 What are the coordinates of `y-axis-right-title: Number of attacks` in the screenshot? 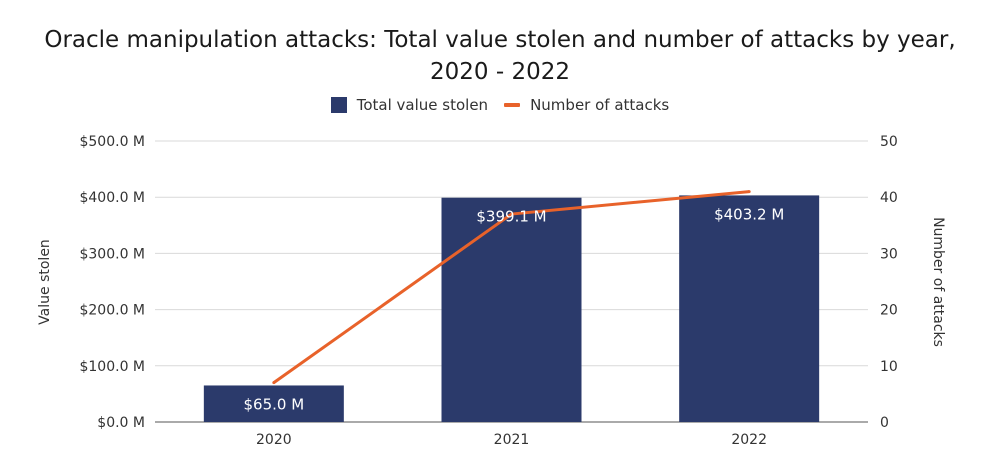 It's located at (937, 281).